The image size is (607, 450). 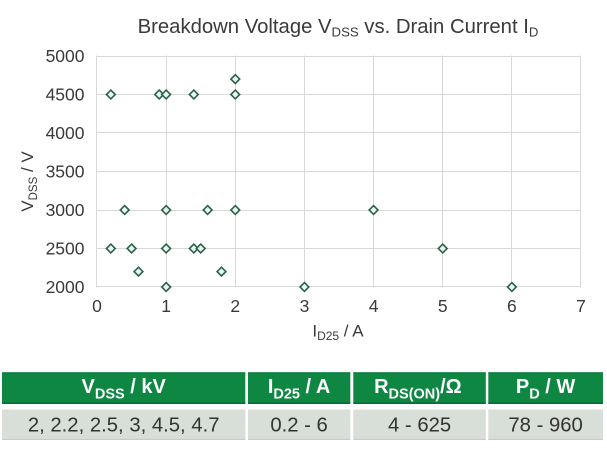 What do you see at coordinates (124, 426) in the screenshot?
I see `svg-text: 2, 2.2, 2.5, 3, 4.5, 4.7` at bounding box center [124, 426].